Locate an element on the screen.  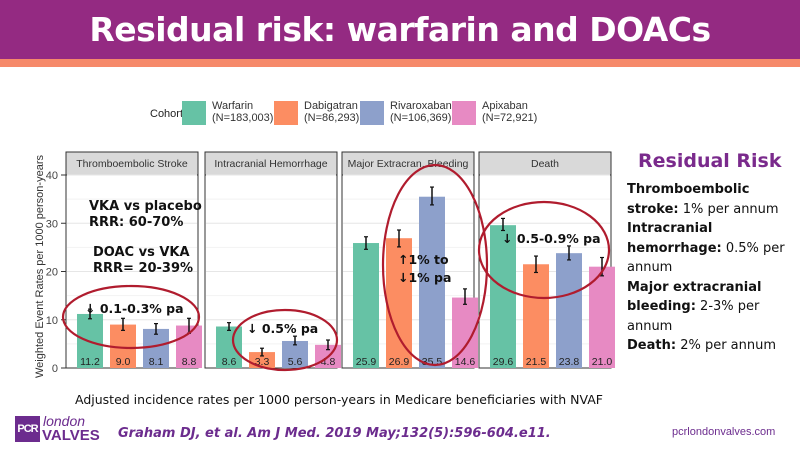
risk-value: 2% per annum is located at coordinates (726, 345).